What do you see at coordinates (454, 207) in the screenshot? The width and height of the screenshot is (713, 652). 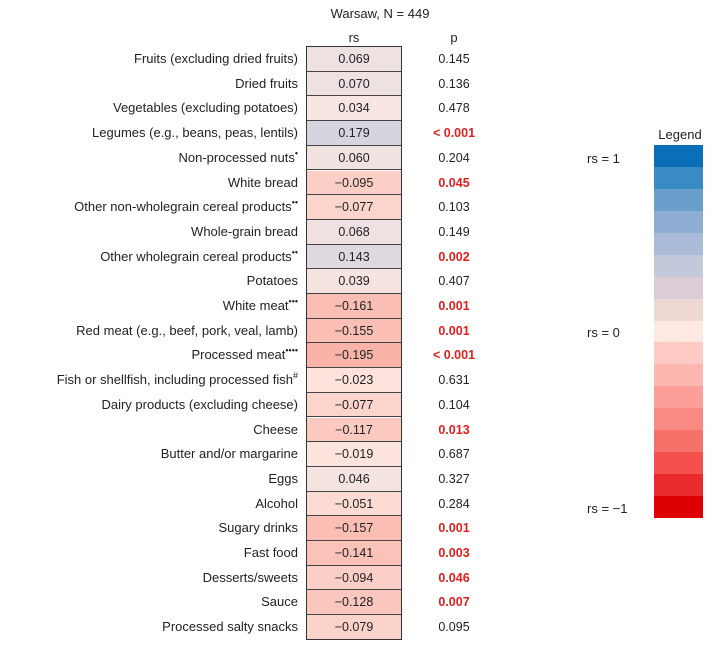 I see `p-value: 0.103` at bounding box center [454, 207].